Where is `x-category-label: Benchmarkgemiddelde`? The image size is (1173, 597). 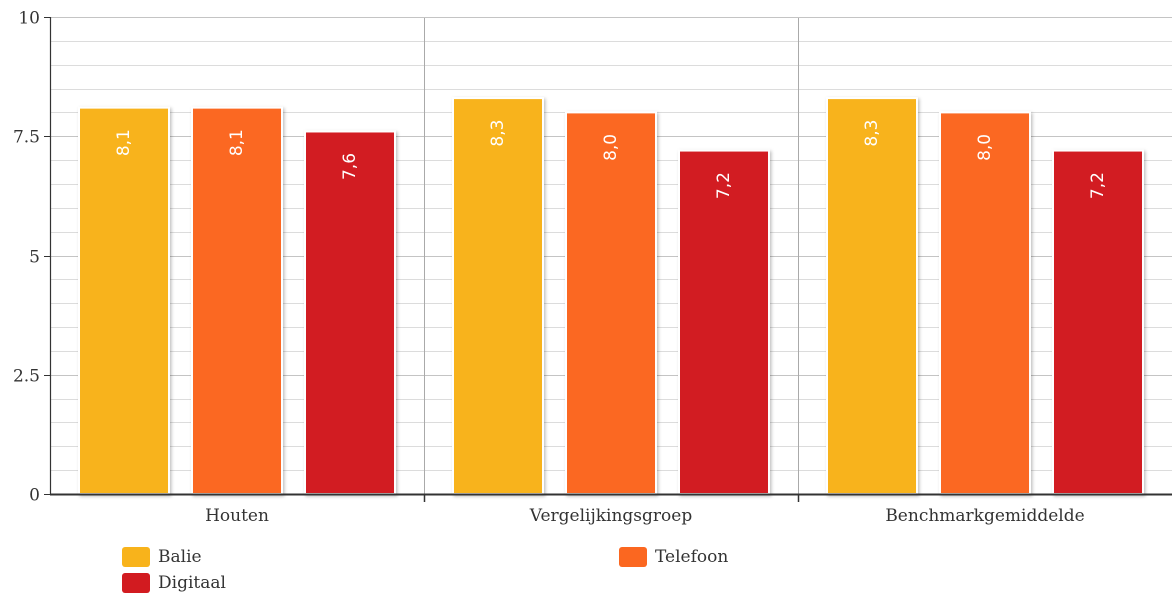 x-category-label: Benchmarkgemiddelde is located at coordinates (984, 516).